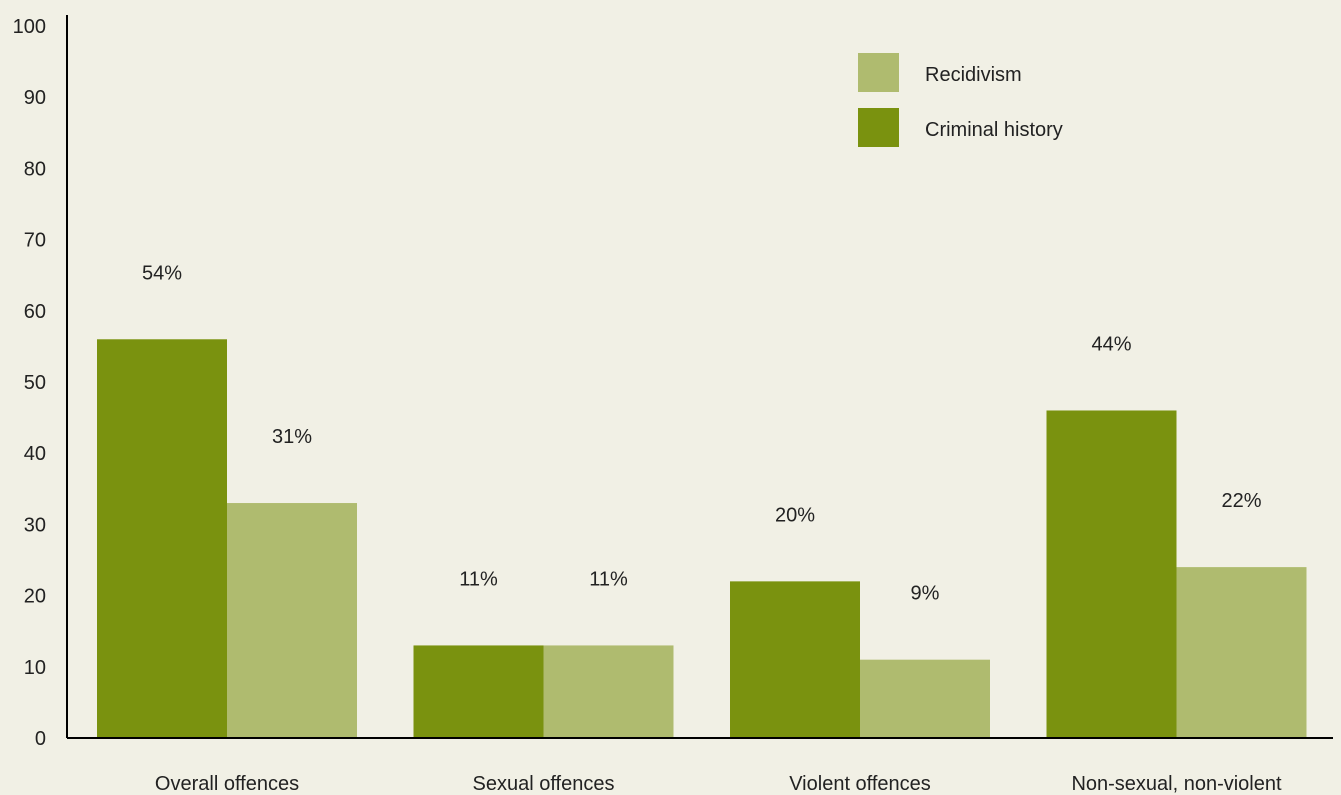  What do you see at coordinates (40, 739) in the screenshot?
I see `y-tick-label: 0` at bounding box center [40, 739].